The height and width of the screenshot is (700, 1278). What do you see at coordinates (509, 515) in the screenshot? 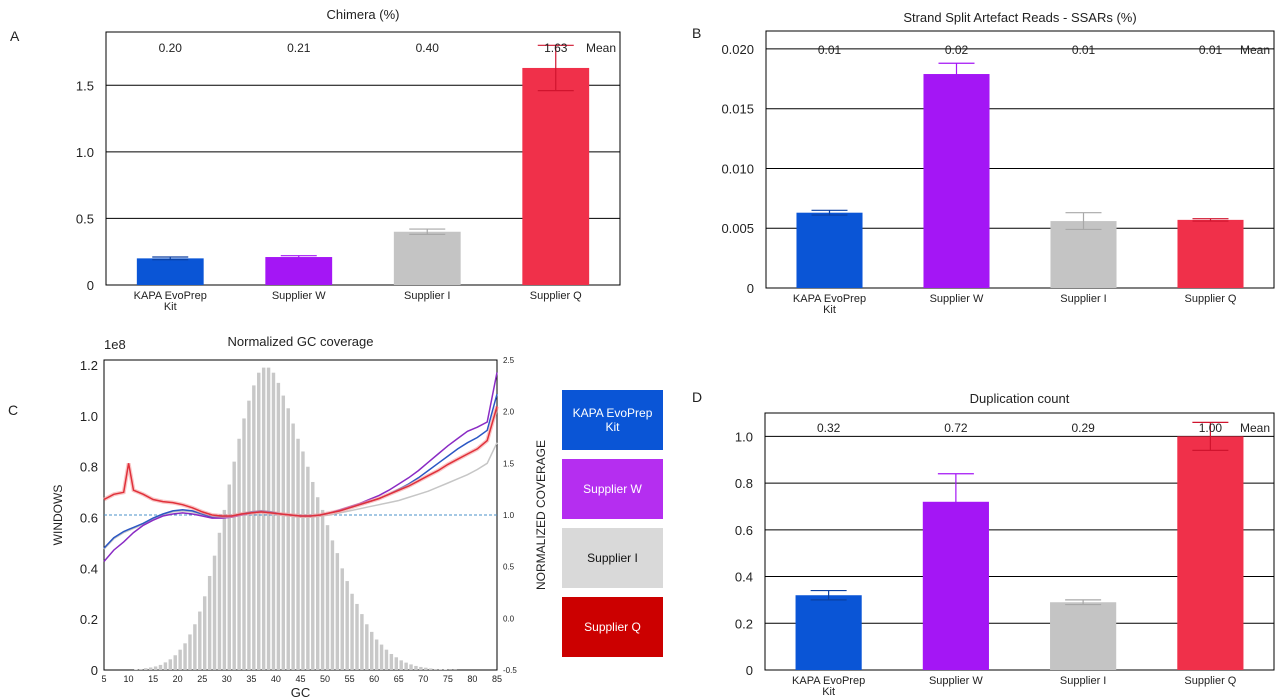
I see `y2-tick-label: 1.0` at bounding box center [509, 515].